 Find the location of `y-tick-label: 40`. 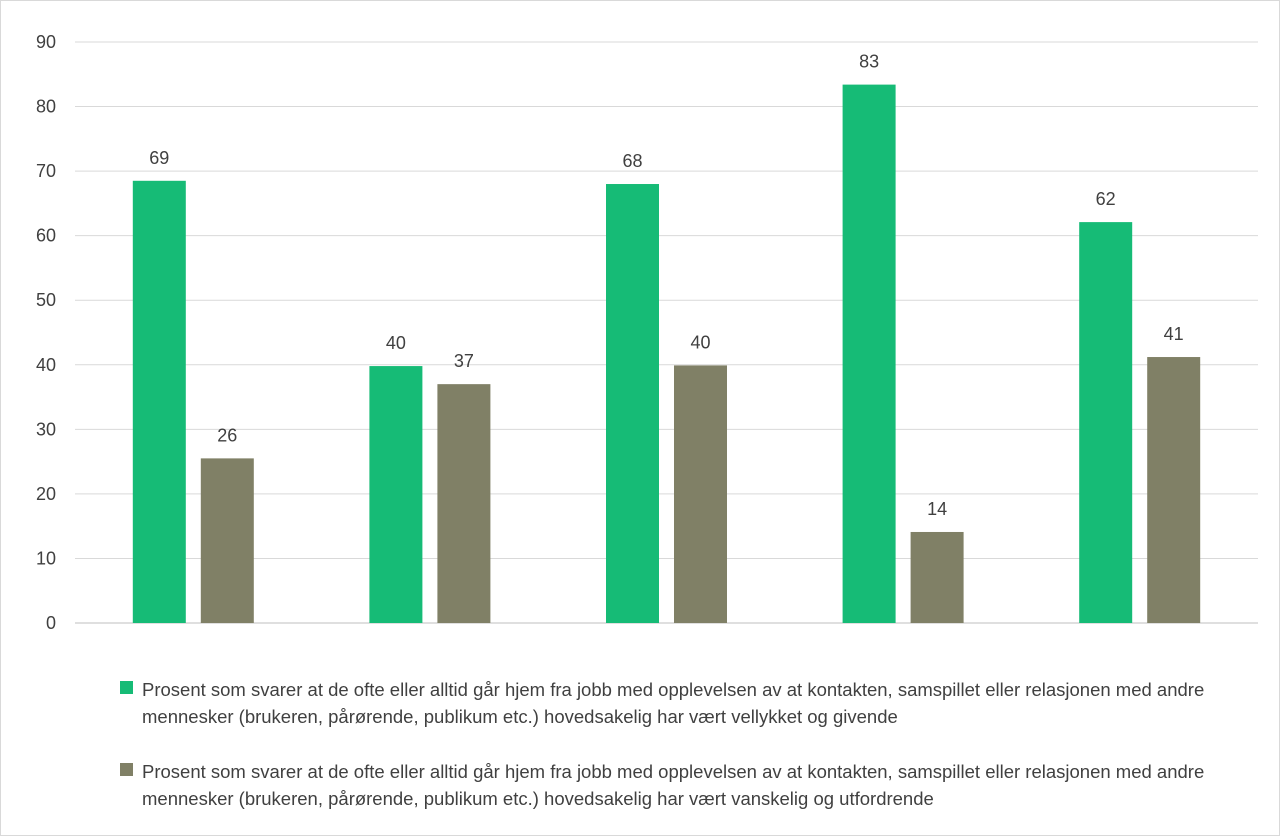

y-tick-label: 40 is located at coordinates (46, 365).